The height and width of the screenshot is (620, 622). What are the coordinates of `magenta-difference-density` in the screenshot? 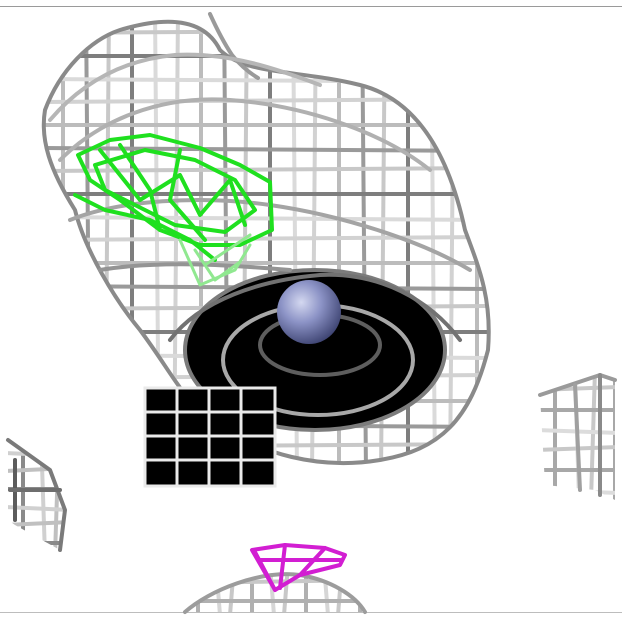 It's located at (298, 567).